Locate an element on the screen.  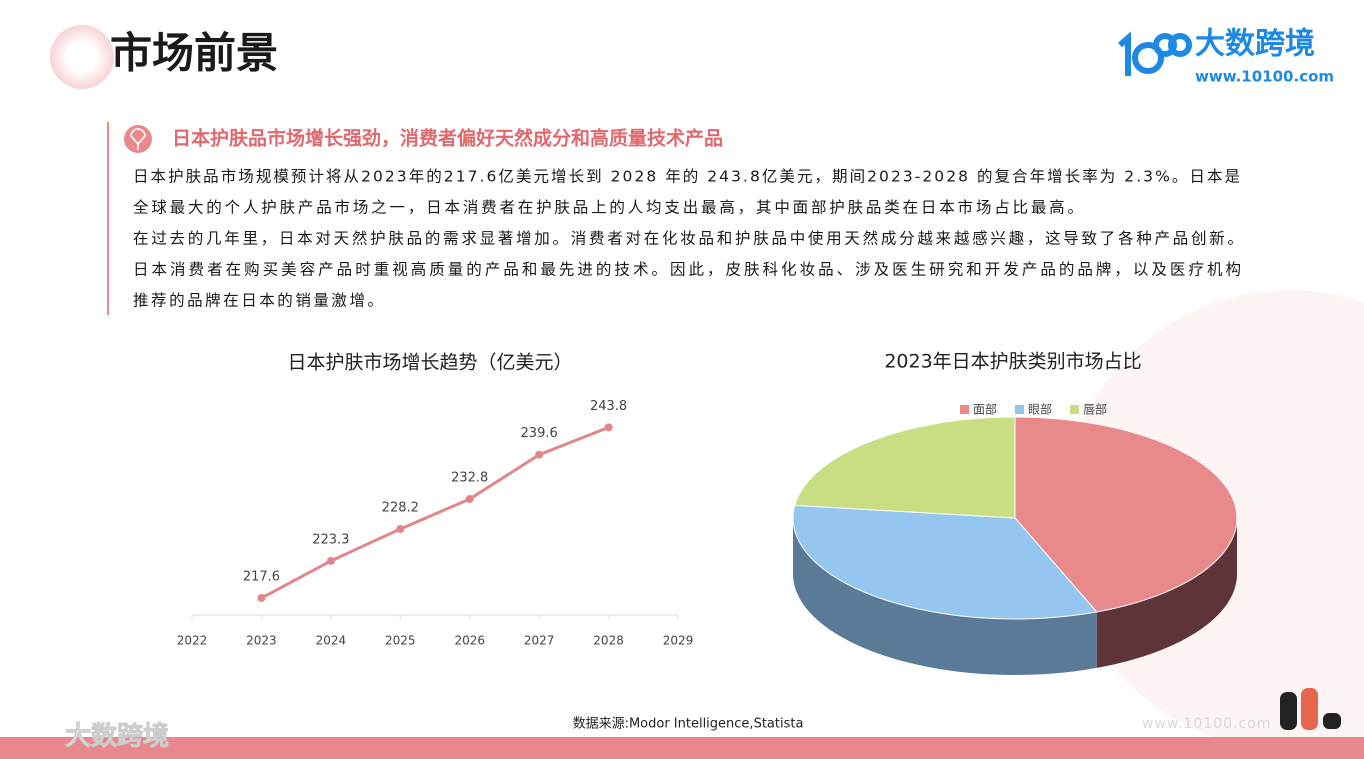
footer-band is located at coordinates (682, 748).